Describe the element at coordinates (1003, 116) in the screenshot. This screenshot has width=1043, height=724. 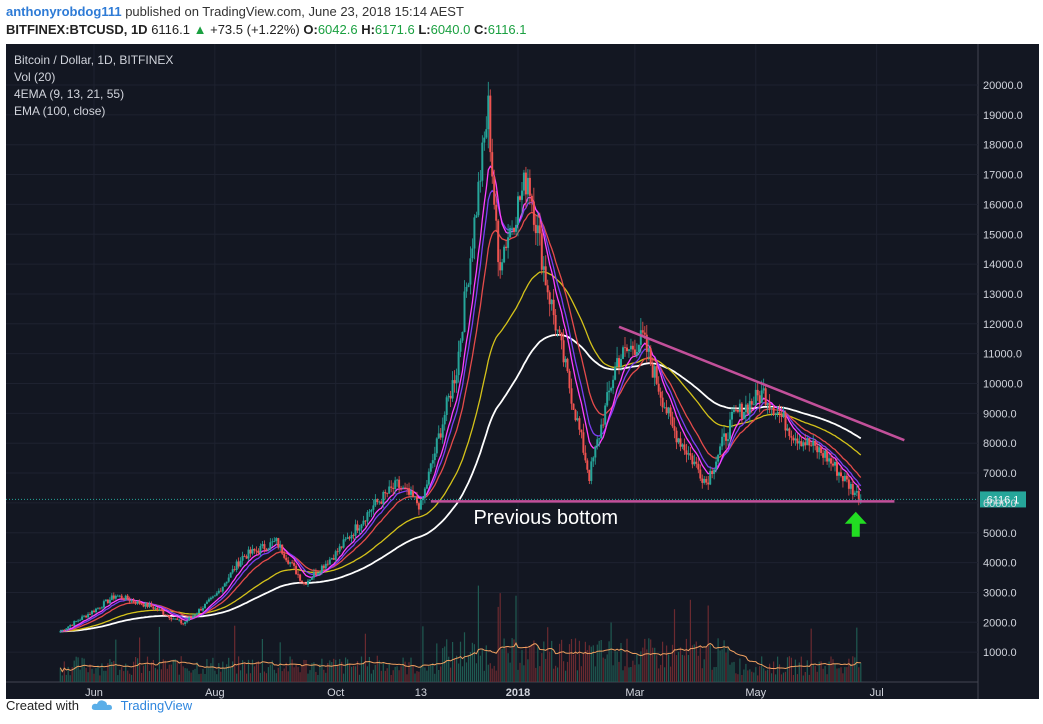
I see `price-tick-label: 19000.0` at that location.